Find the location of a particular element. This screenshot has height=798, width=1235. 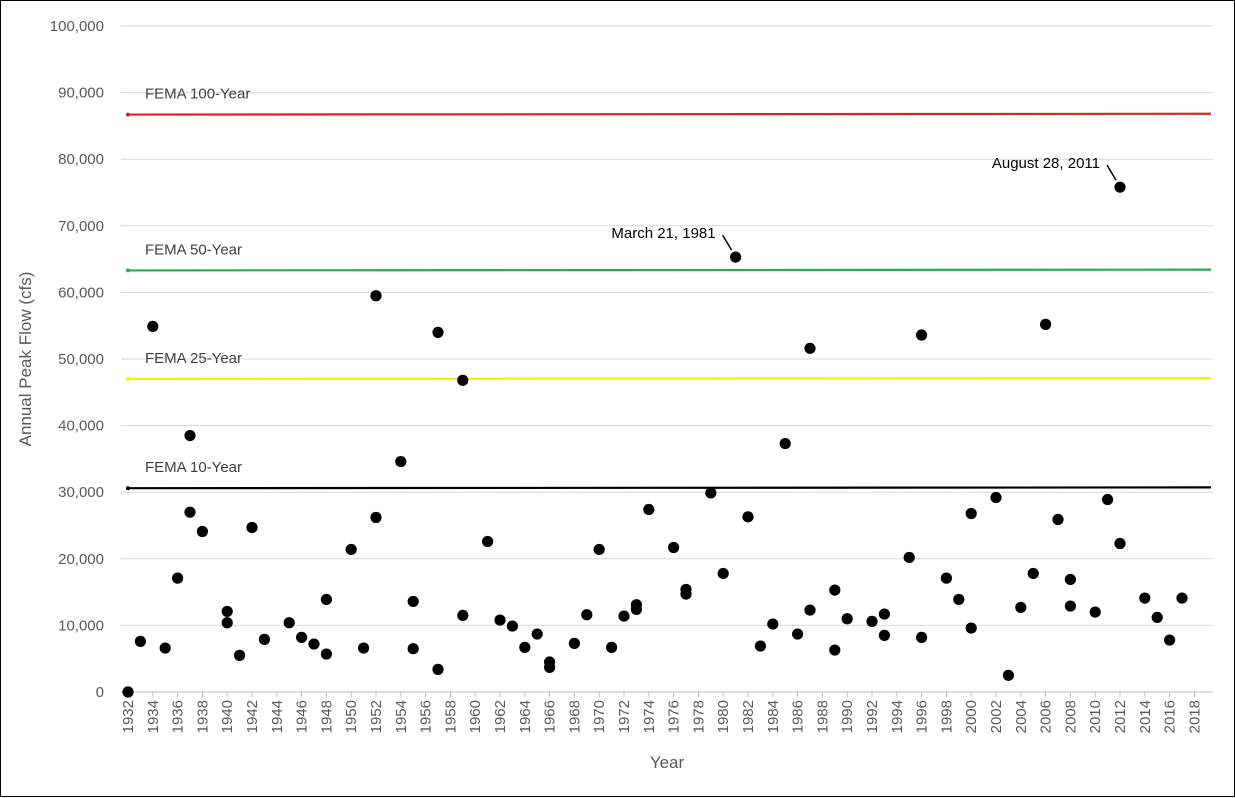

y-tick-label: 30,000 is located at coordinates (81, 492).